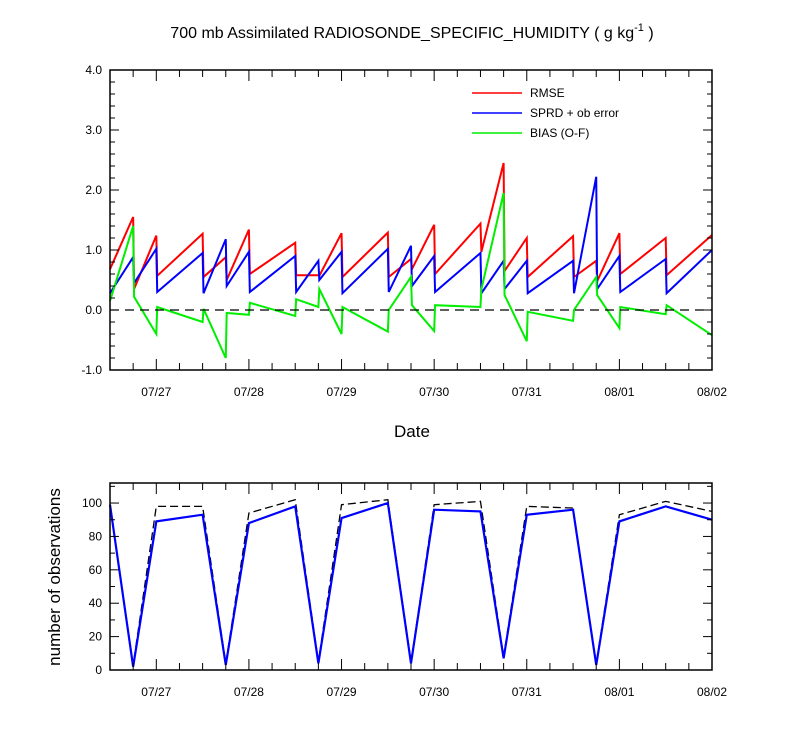 Image resolution: width=800 pixels, height=750 pixels. I want to click on y-tick-label: 3.0, so click(93, 130).